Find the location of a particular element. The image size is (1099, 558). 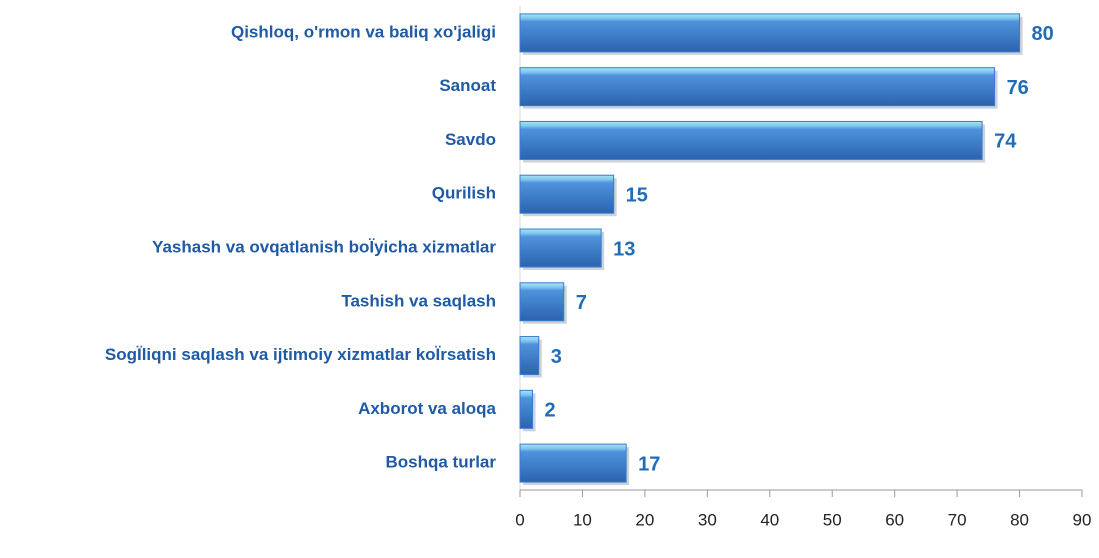

value-label: 13 is located at coordinates (624, 249).